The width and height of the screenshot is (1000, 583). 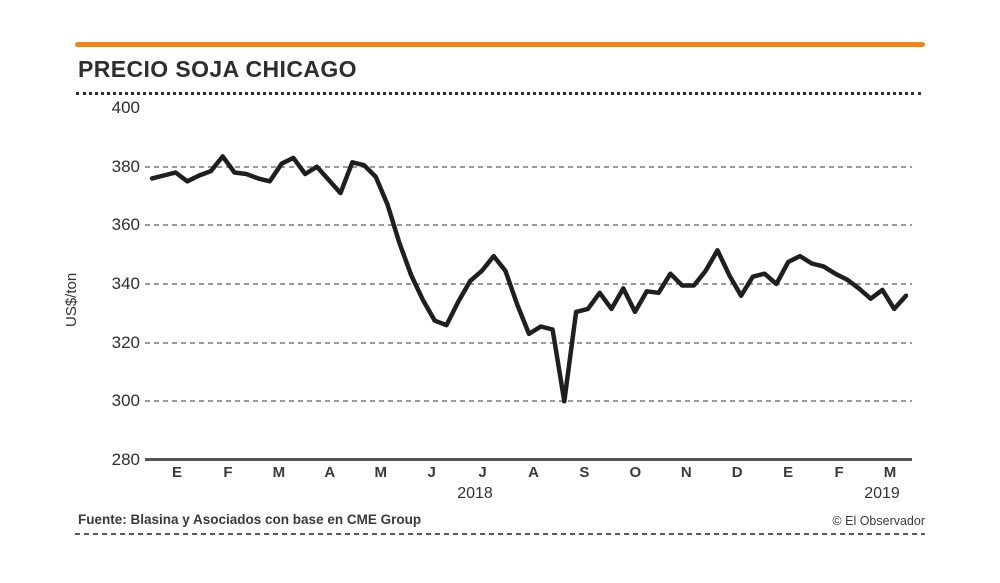 I want to click on x-month-label-0-E: E, so click(x=176, y=472).